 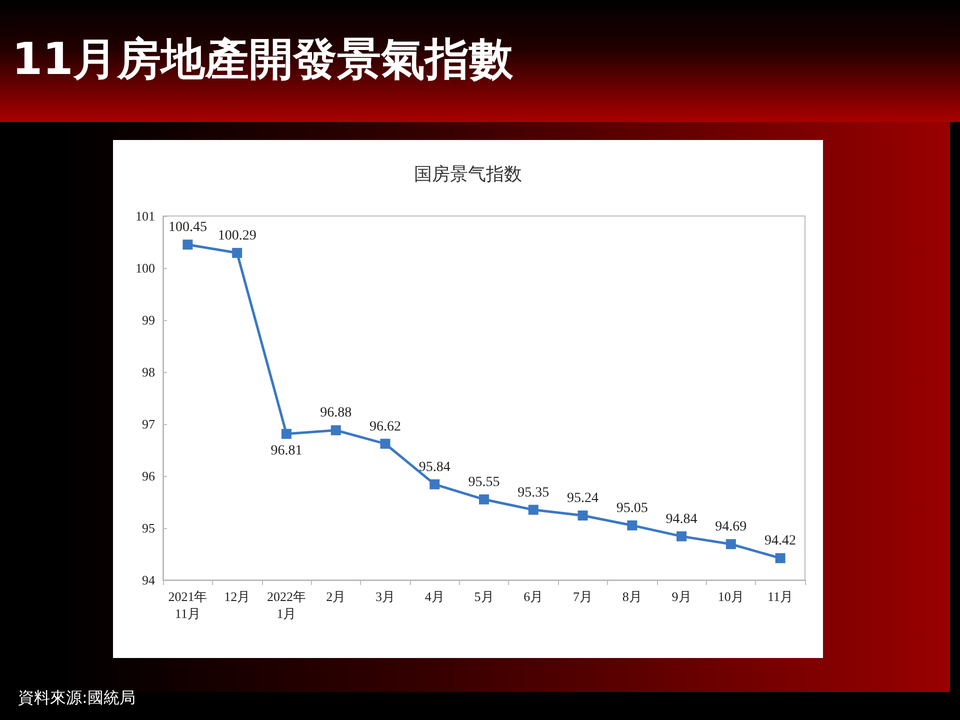 What do you see at coordinates (583, 498) in the screenshot?
I see `data-label: 95.24` at bounding box center [583, 498].